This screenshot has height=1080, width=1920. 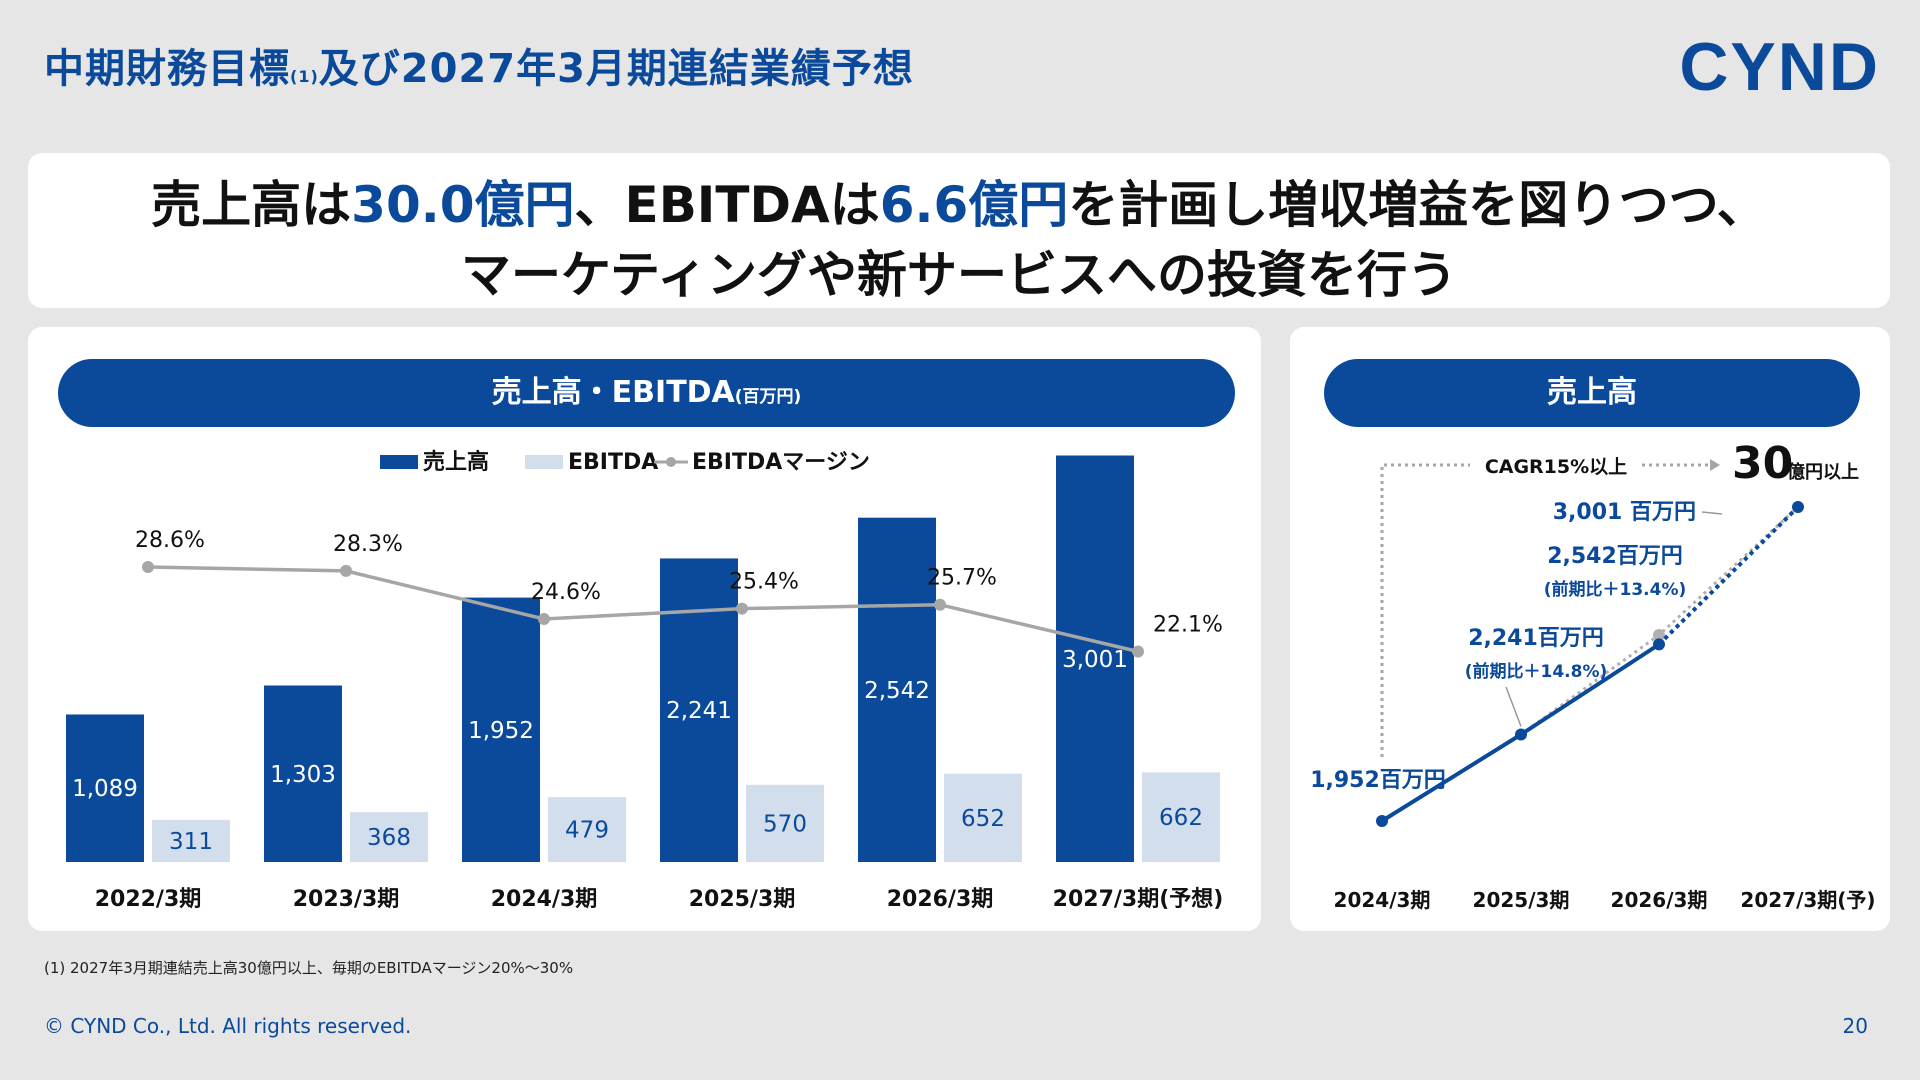 What do you see at coordinates (251, 205) in the screenshot?
I see `headline-text-a: 売上高は` at bounding box center [251, 205].